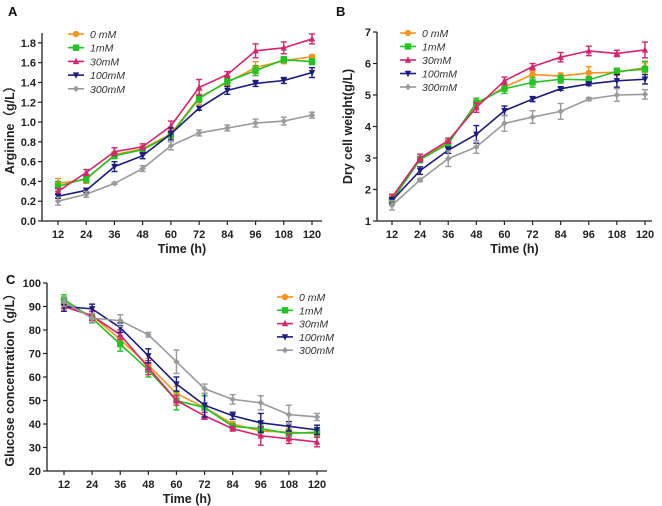  I want to click on x-tick-label: 108, so click(617, 235).